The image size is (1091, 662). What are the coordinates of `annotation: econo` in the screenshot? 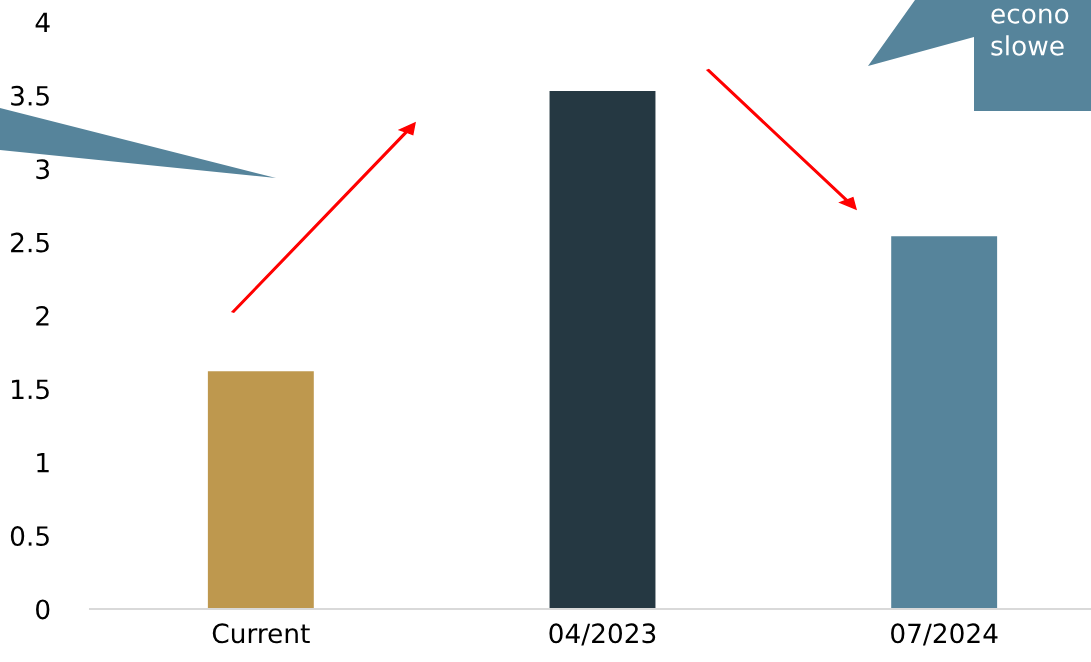 It's located at (1030, 16).